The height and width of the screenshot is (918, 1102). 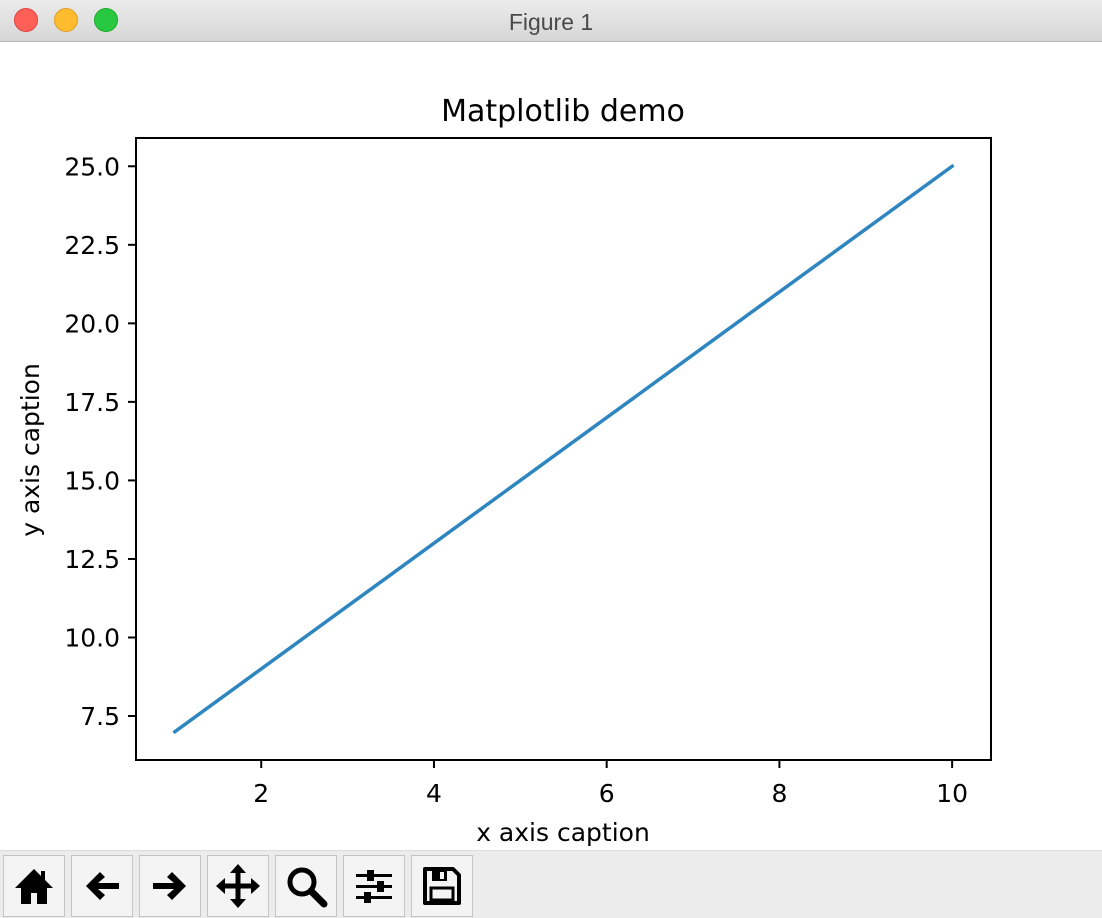 I want to click on save-button, so click(x=442, y=886).